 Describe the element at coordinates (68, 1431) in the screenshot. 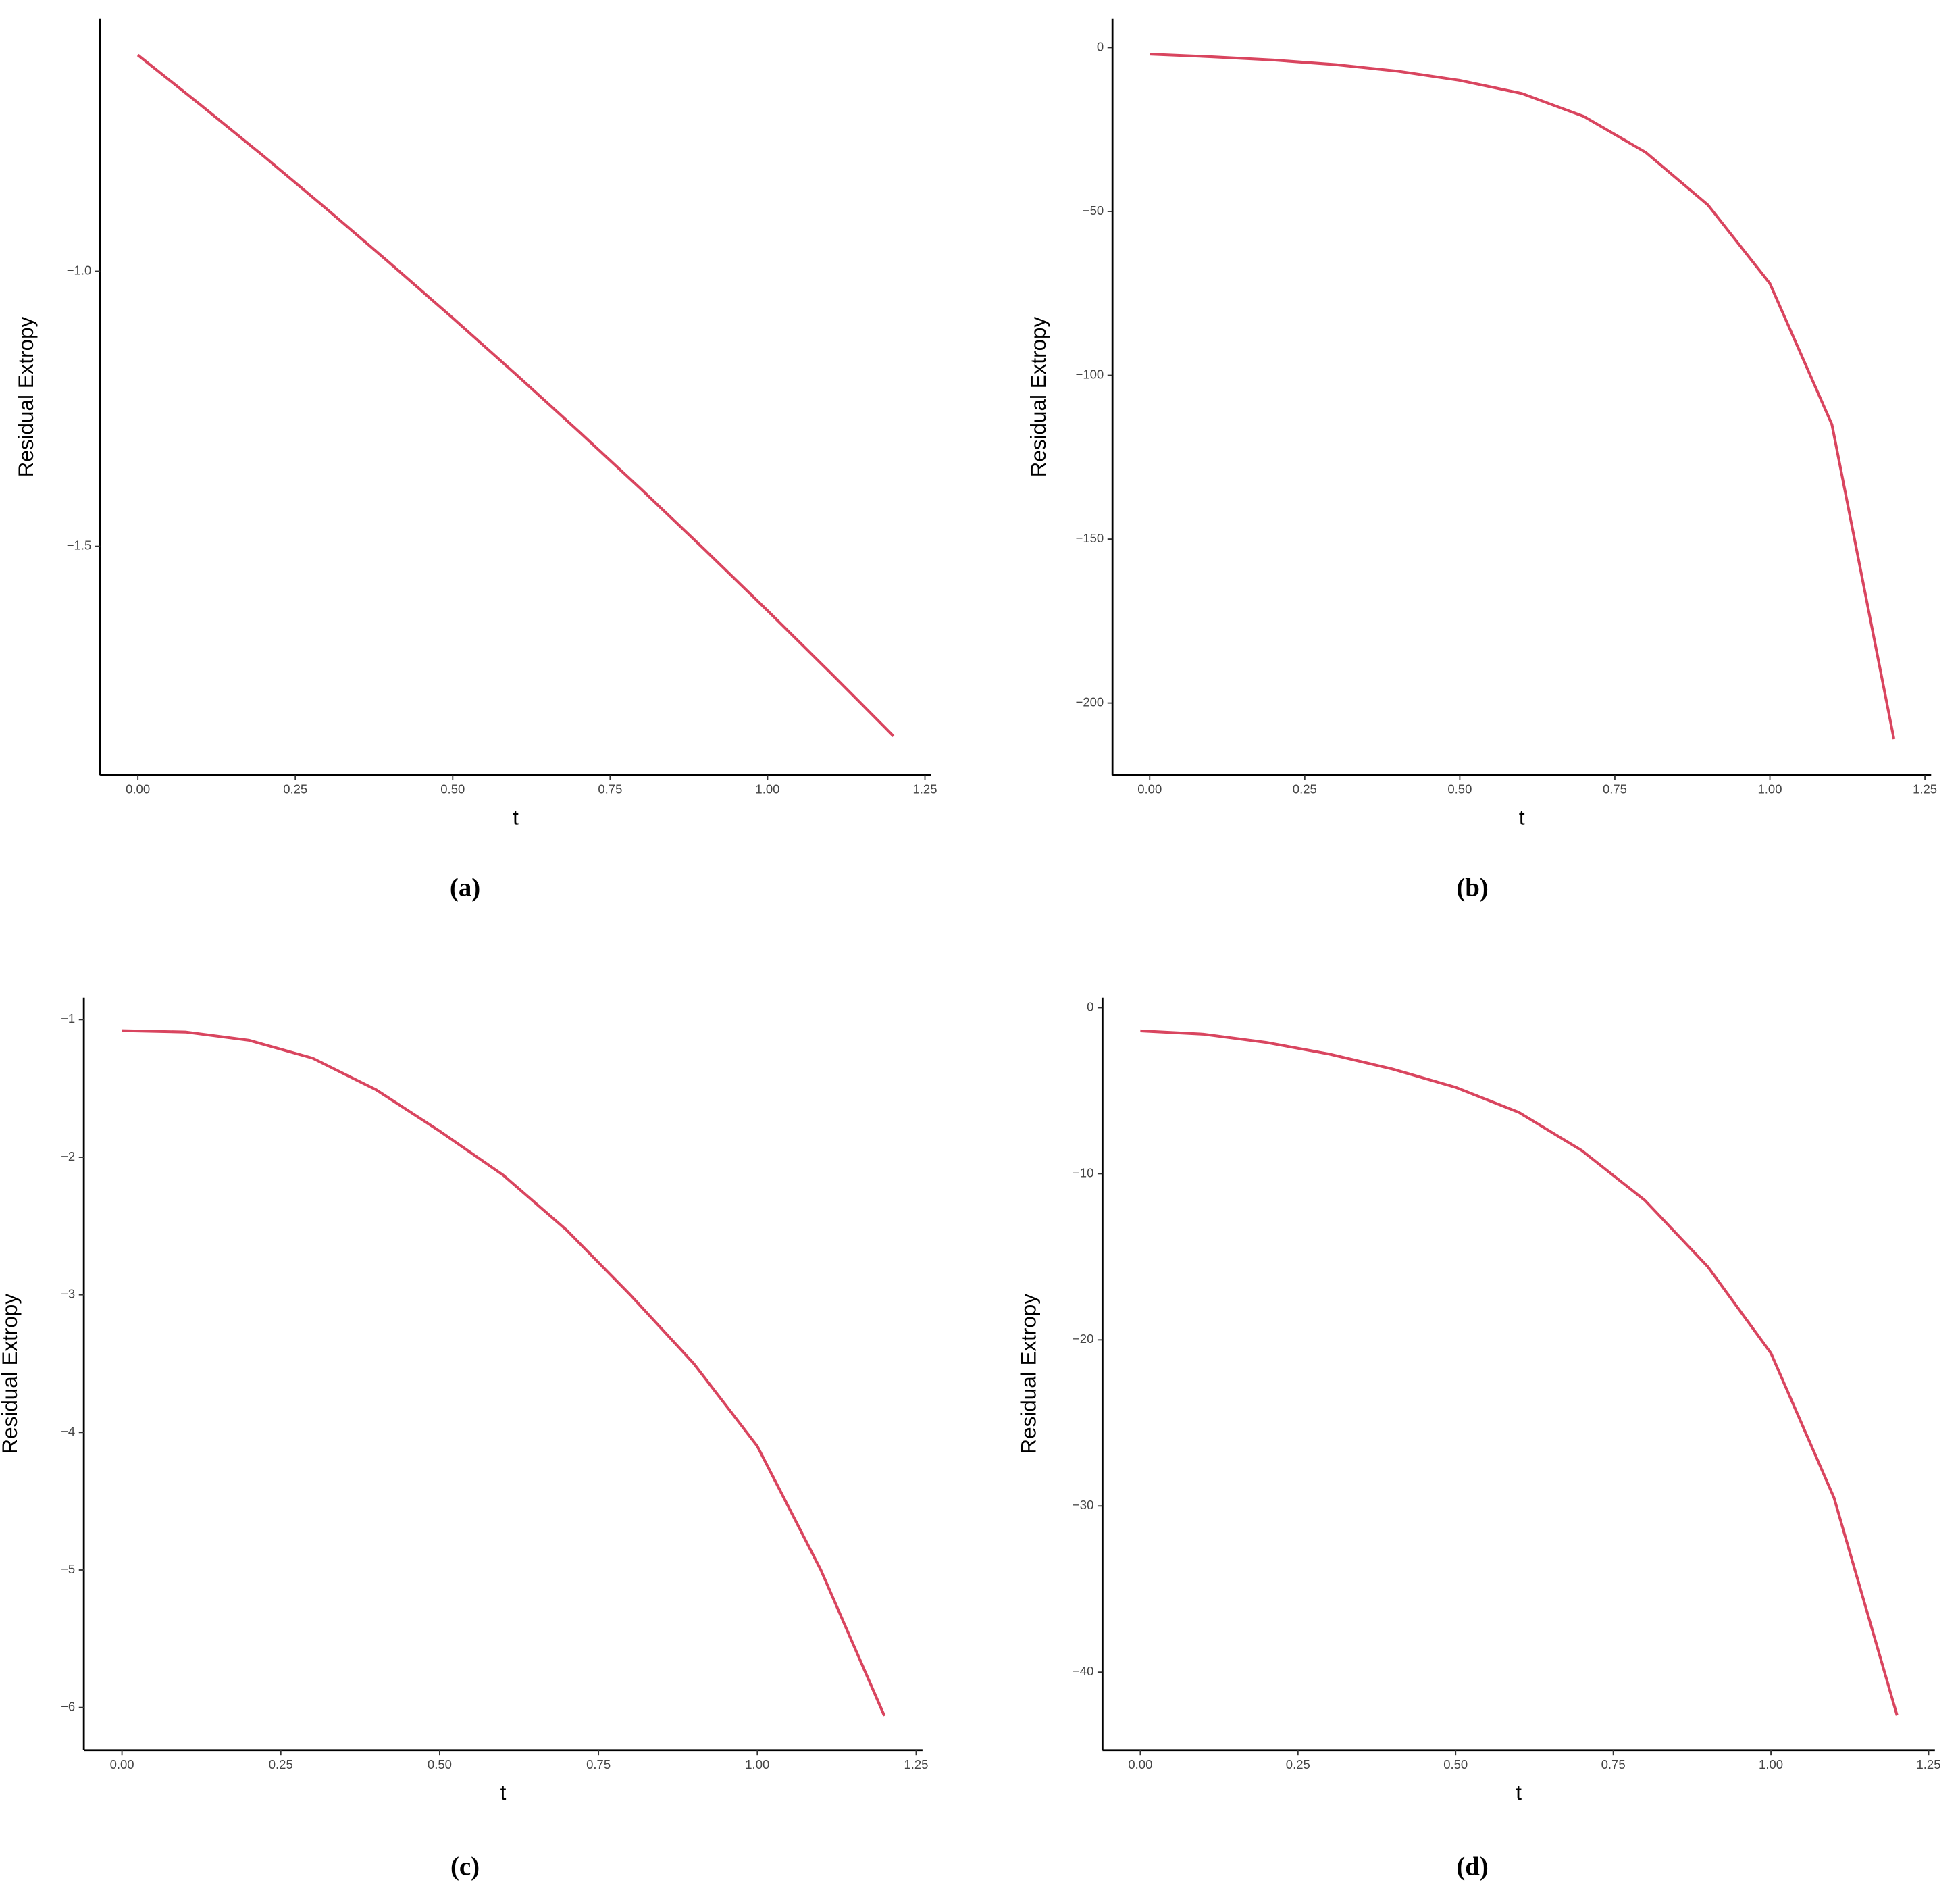

I see `y-tick-label: −4` at that location.